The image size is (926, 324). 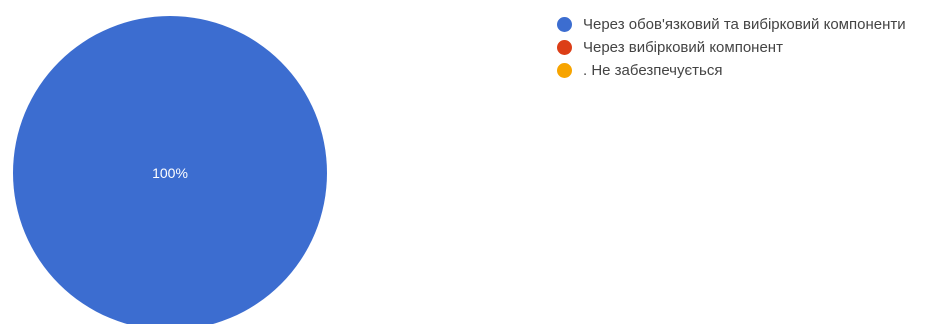 What do you see at coordinates (564, 24) in the screenshot?
I see `legend-swatch-mandatory-and-elective` at bounding box center [564, 24].